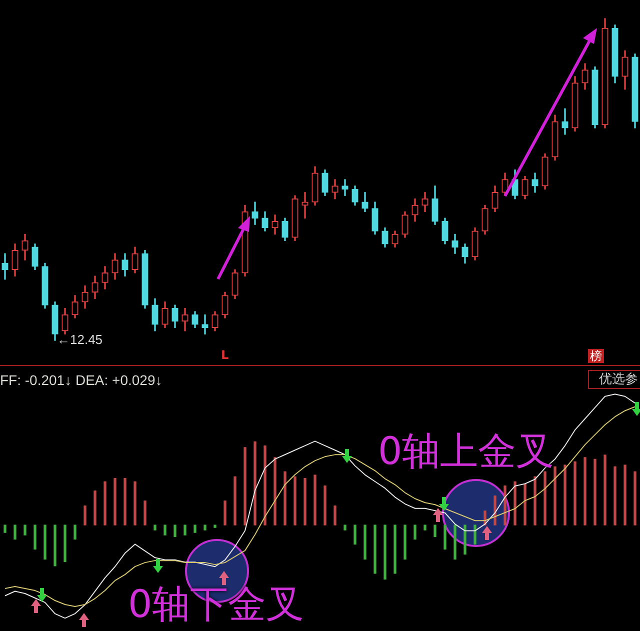 The width and height of the screenshot is (640, 631). Describe the element at coordinates (81, 380) in the screenshot. I see `text: FF: -0.201↓ DEA: +0.029↓` at that location.